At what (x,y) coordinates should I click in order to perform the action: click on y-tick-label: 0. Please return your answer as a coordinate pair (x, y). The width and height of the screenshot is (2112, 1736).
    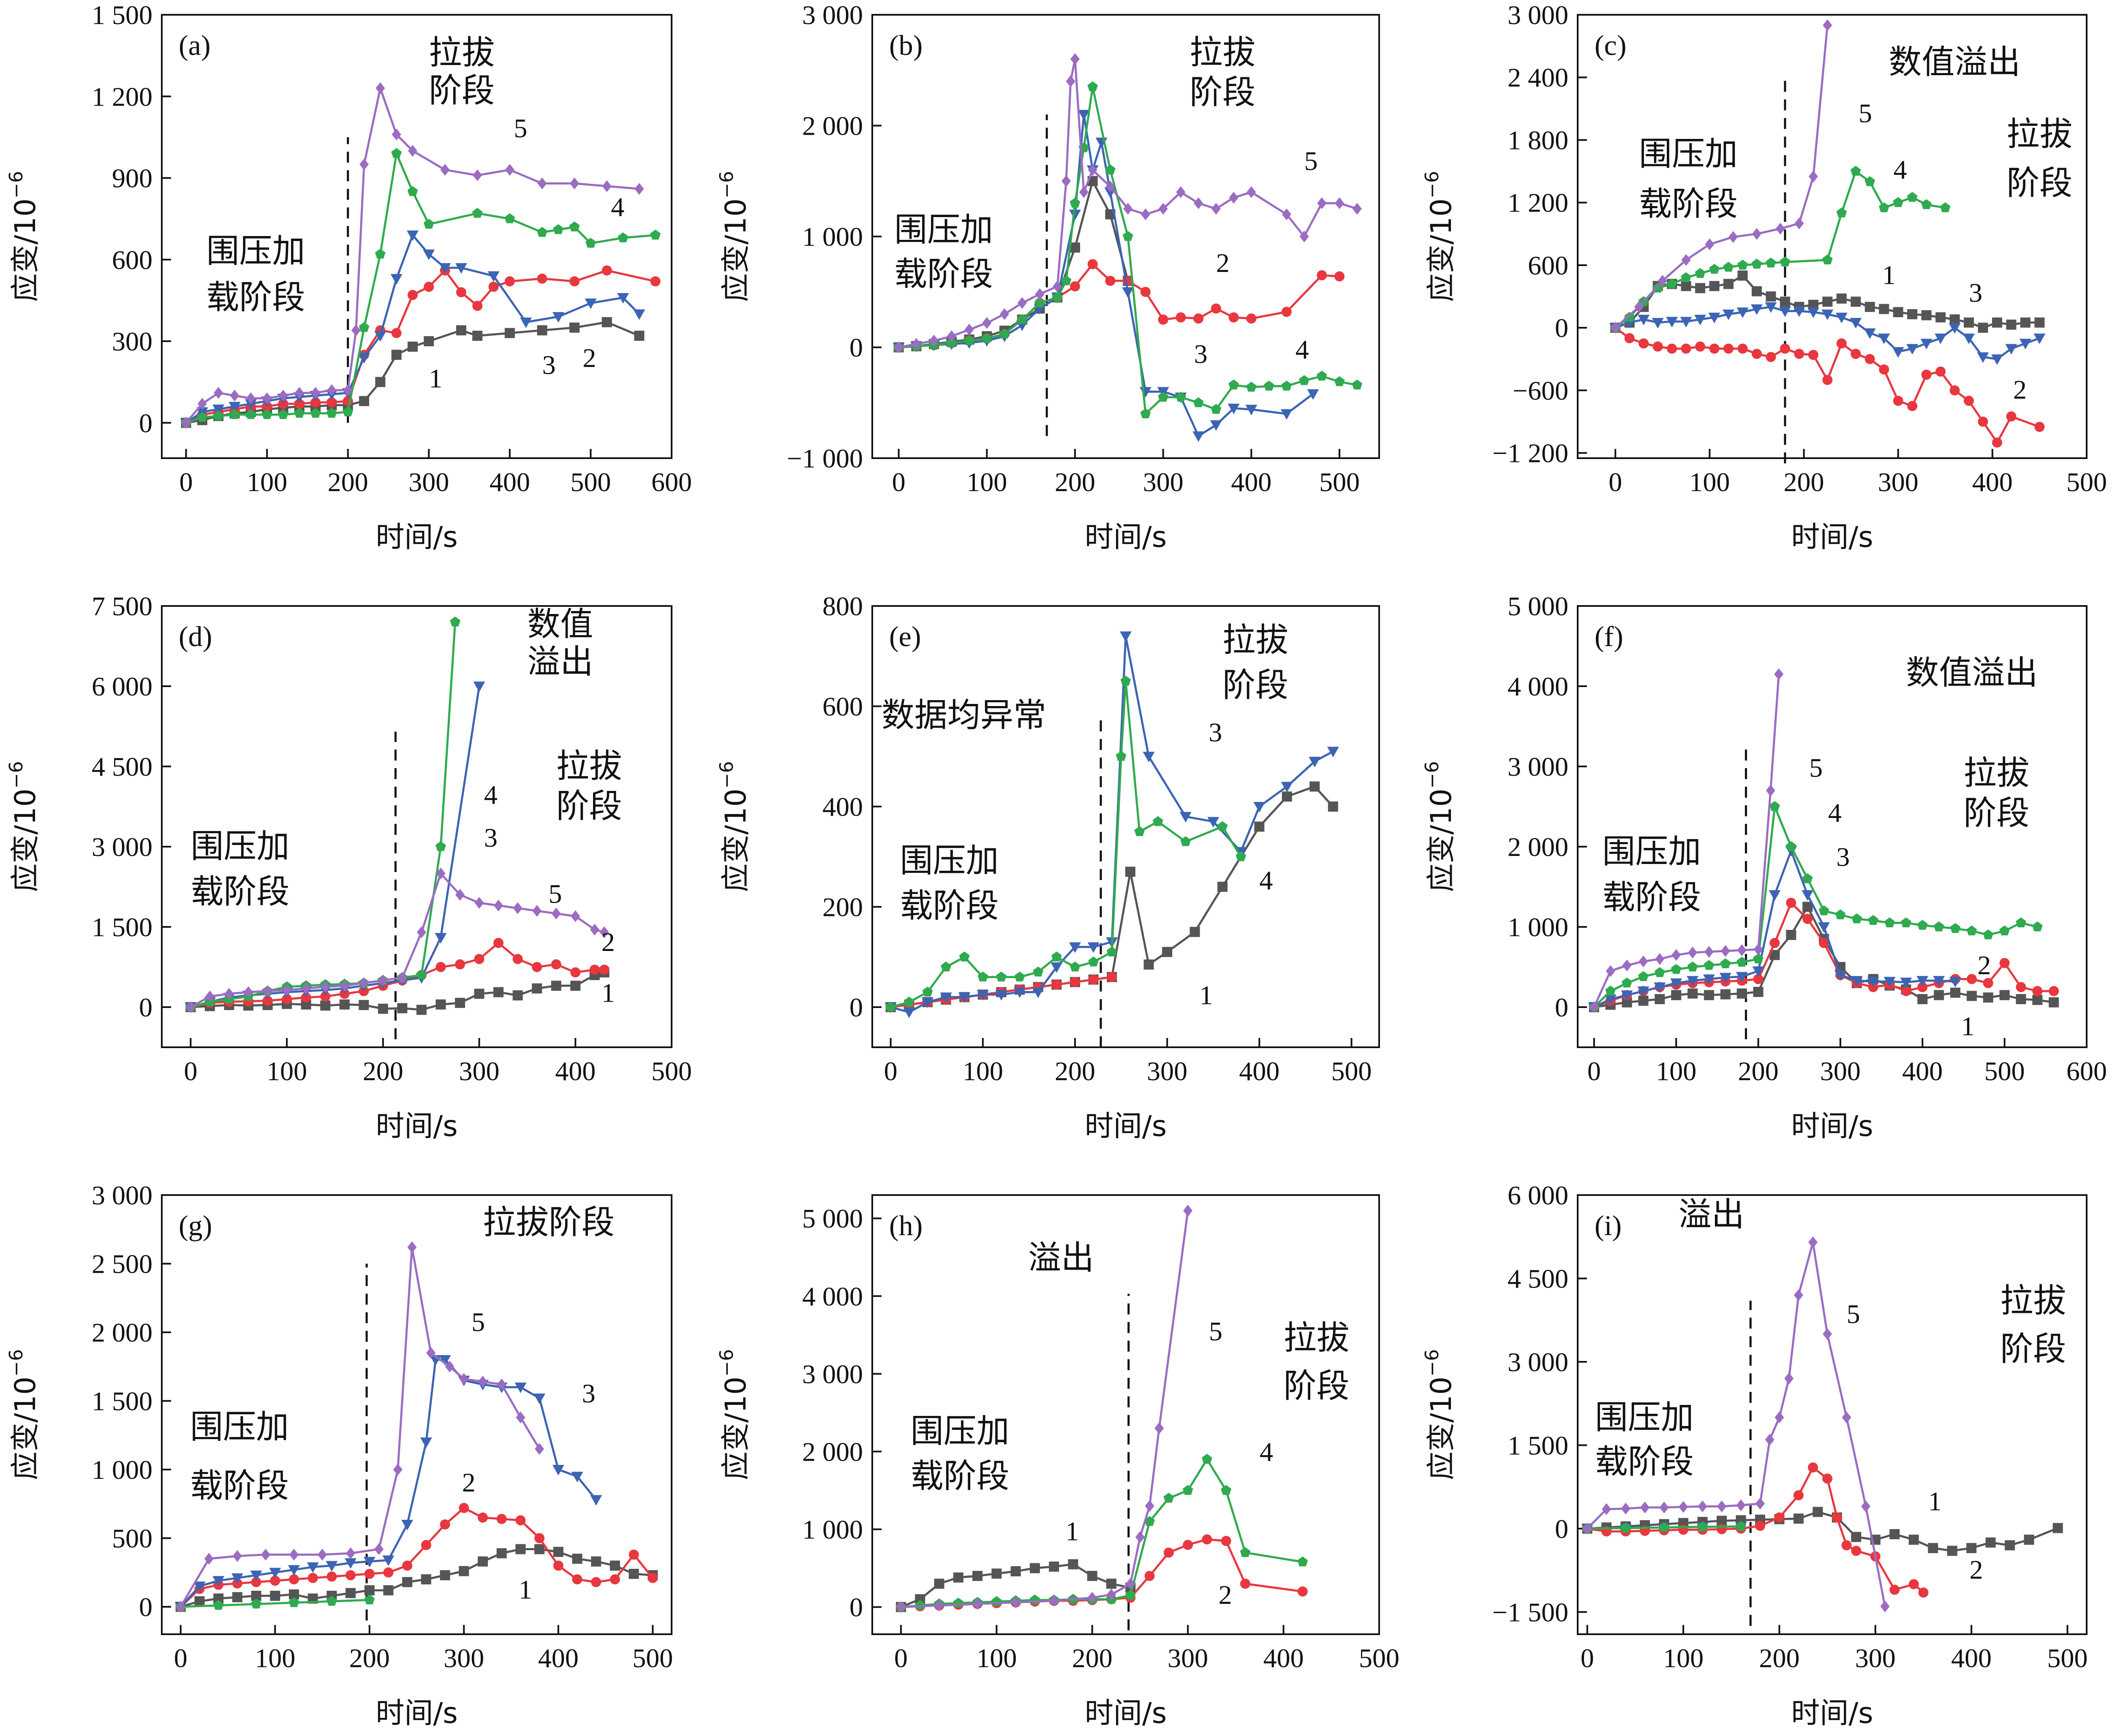
    Looking at the image, I should click on (145, 1007).